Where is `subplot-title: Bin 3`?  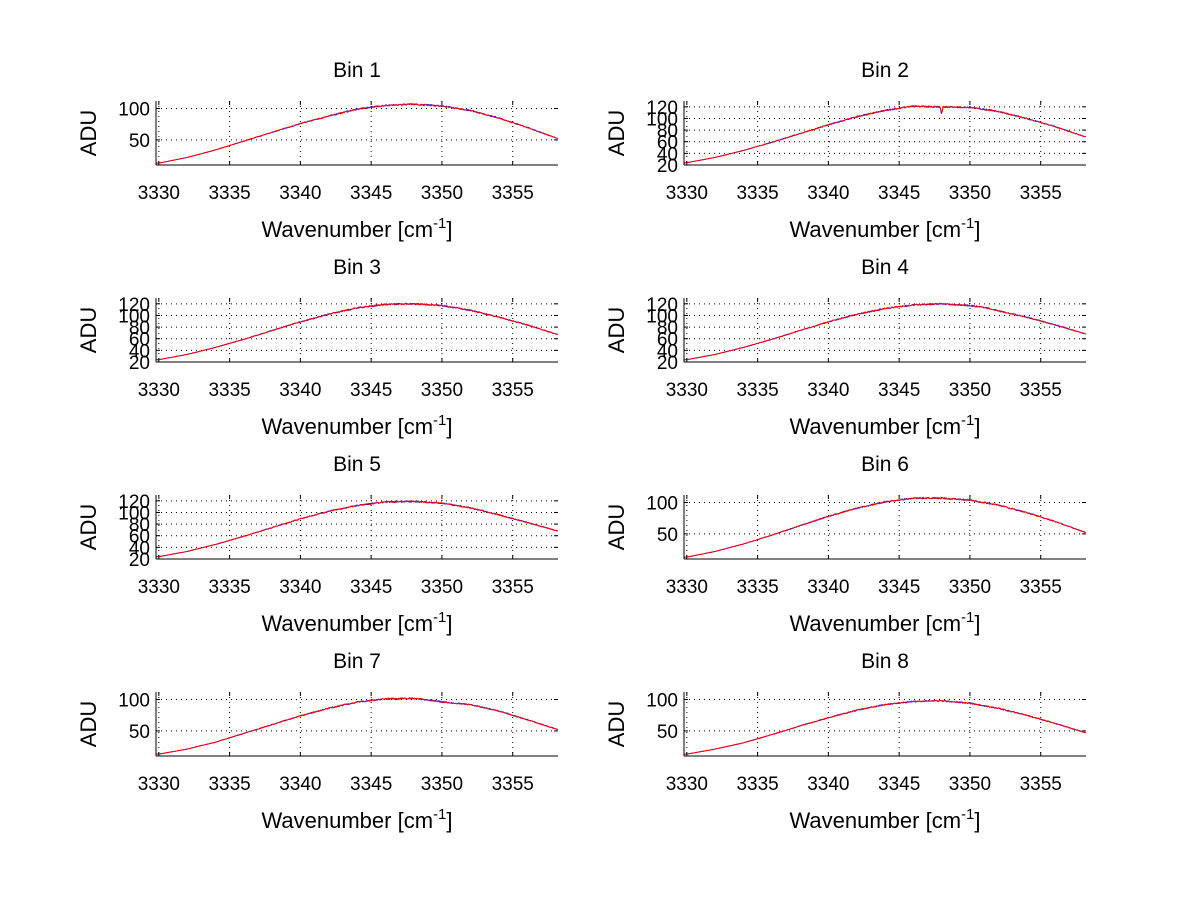
subplot-title: Bin 3 is located at coordinates (357, 267).